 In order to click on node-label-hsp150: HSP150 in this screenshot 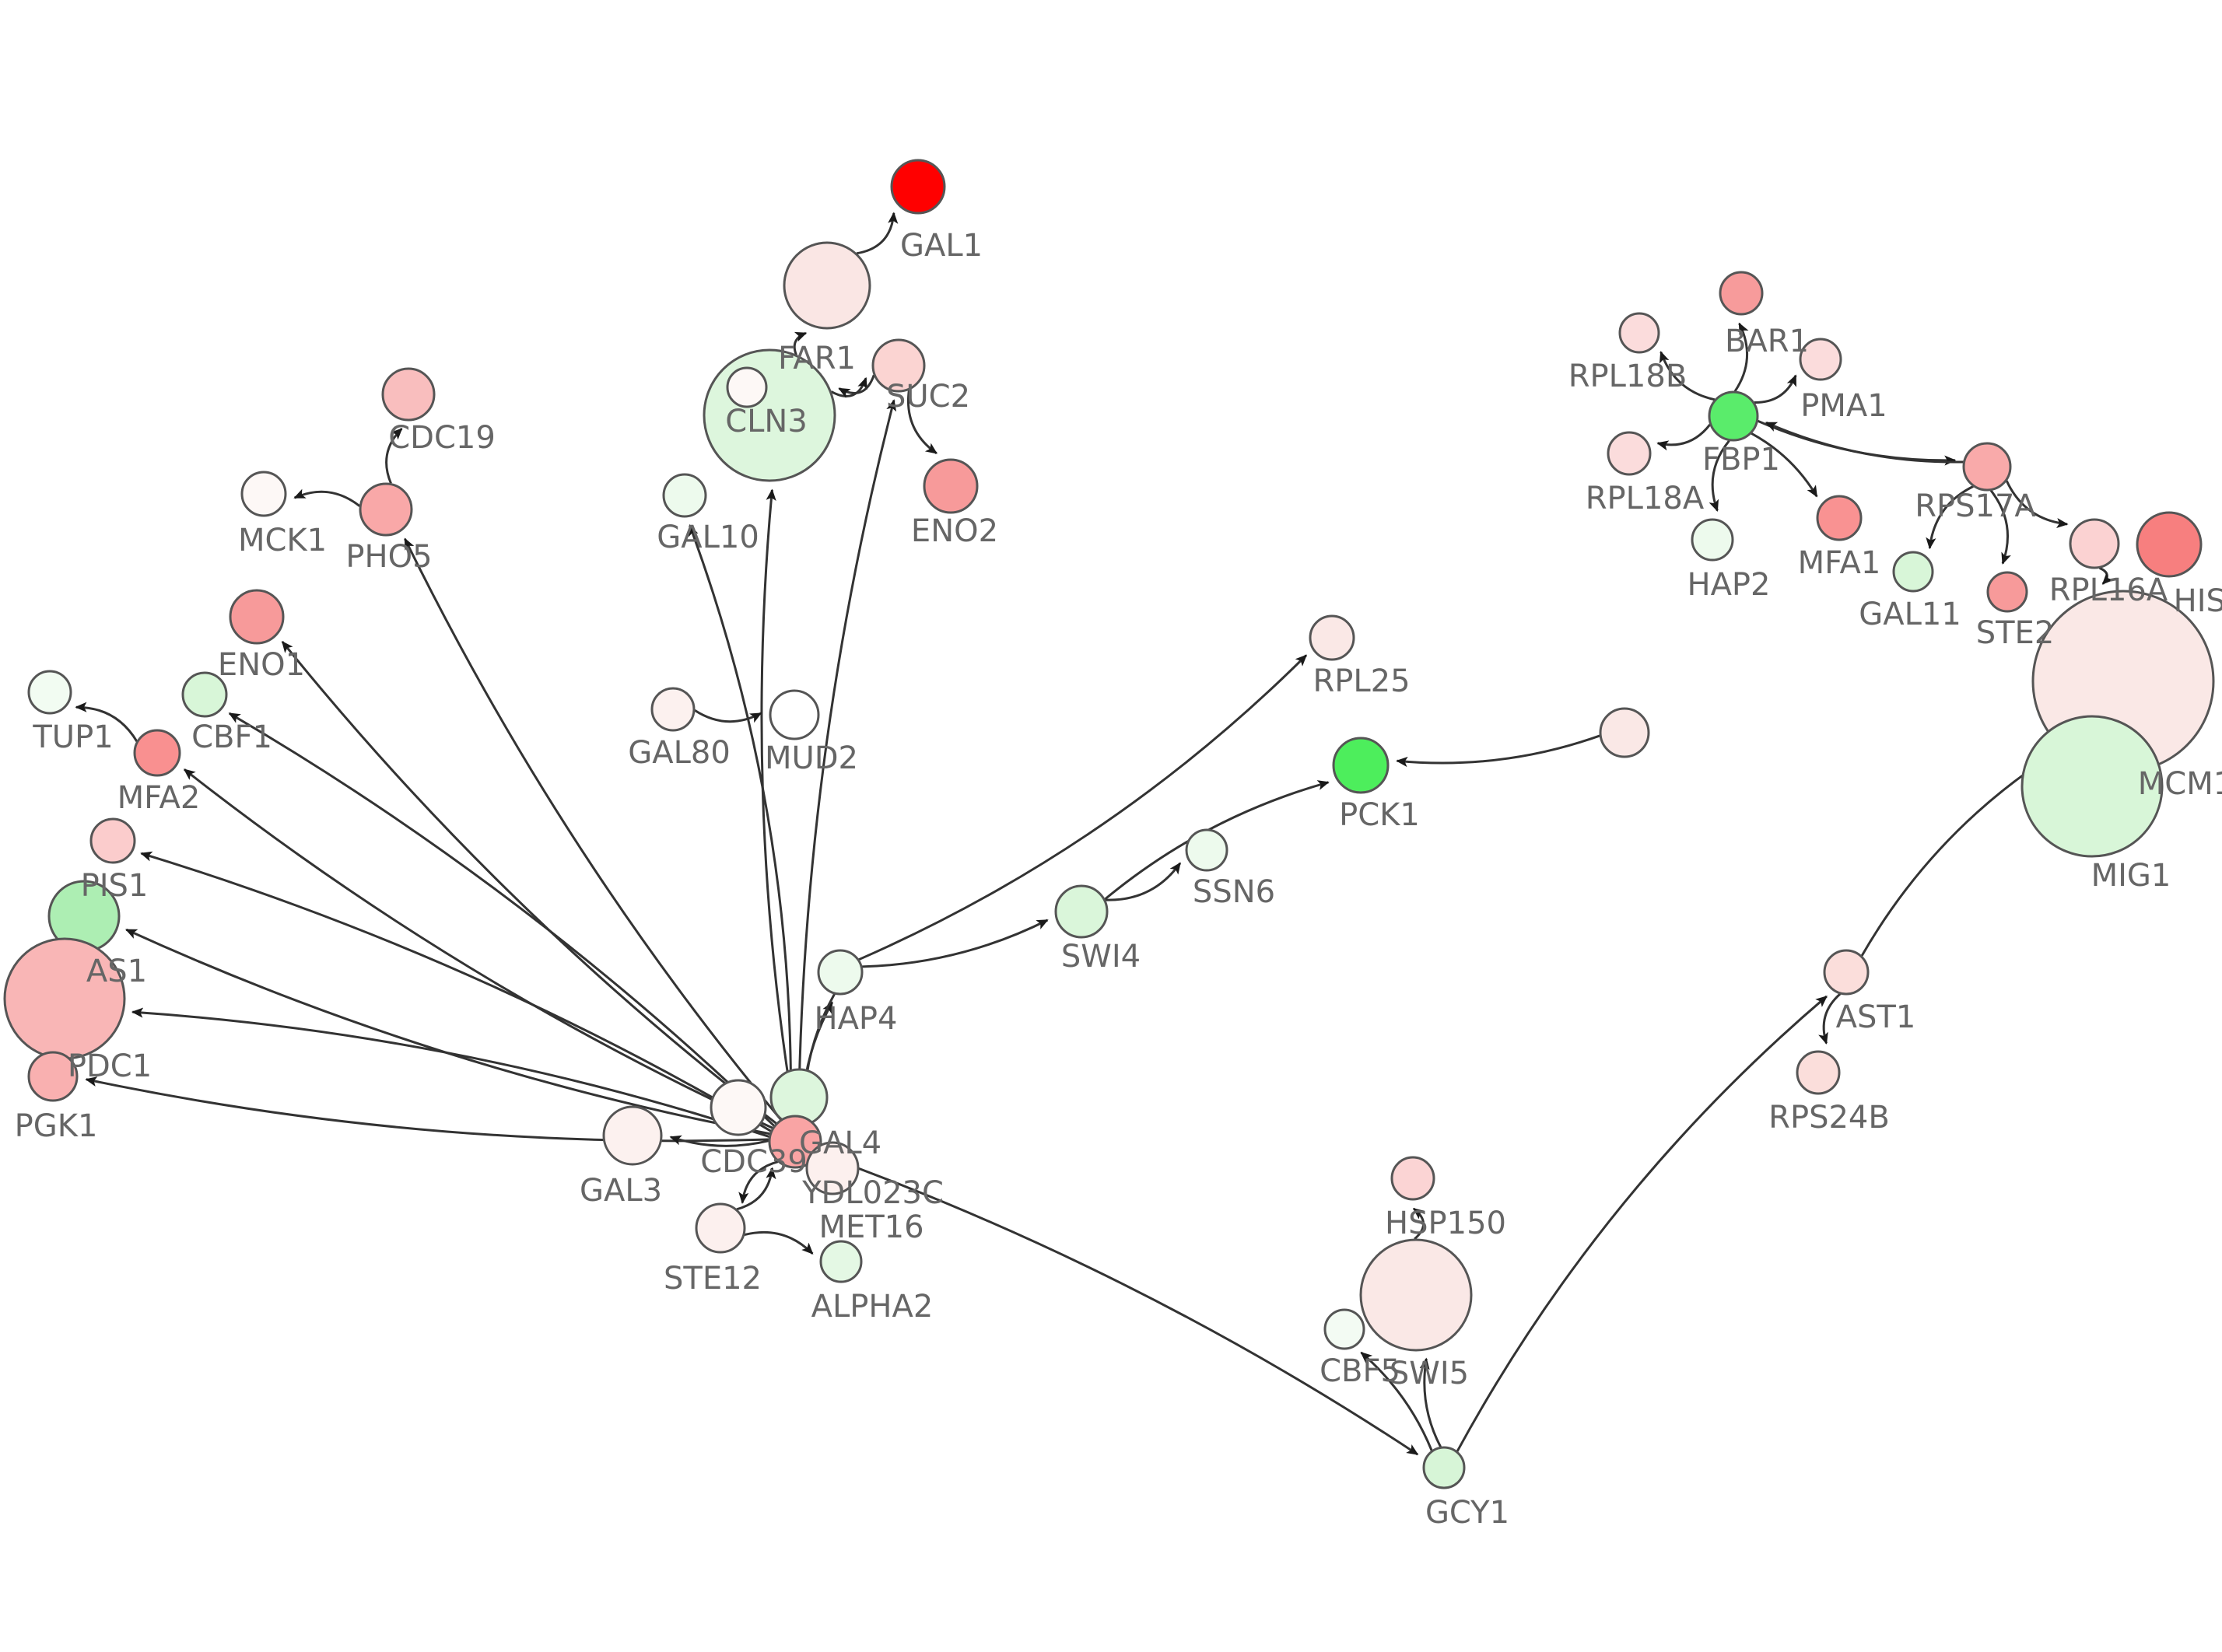, I will do `click(1445, 1223)`.